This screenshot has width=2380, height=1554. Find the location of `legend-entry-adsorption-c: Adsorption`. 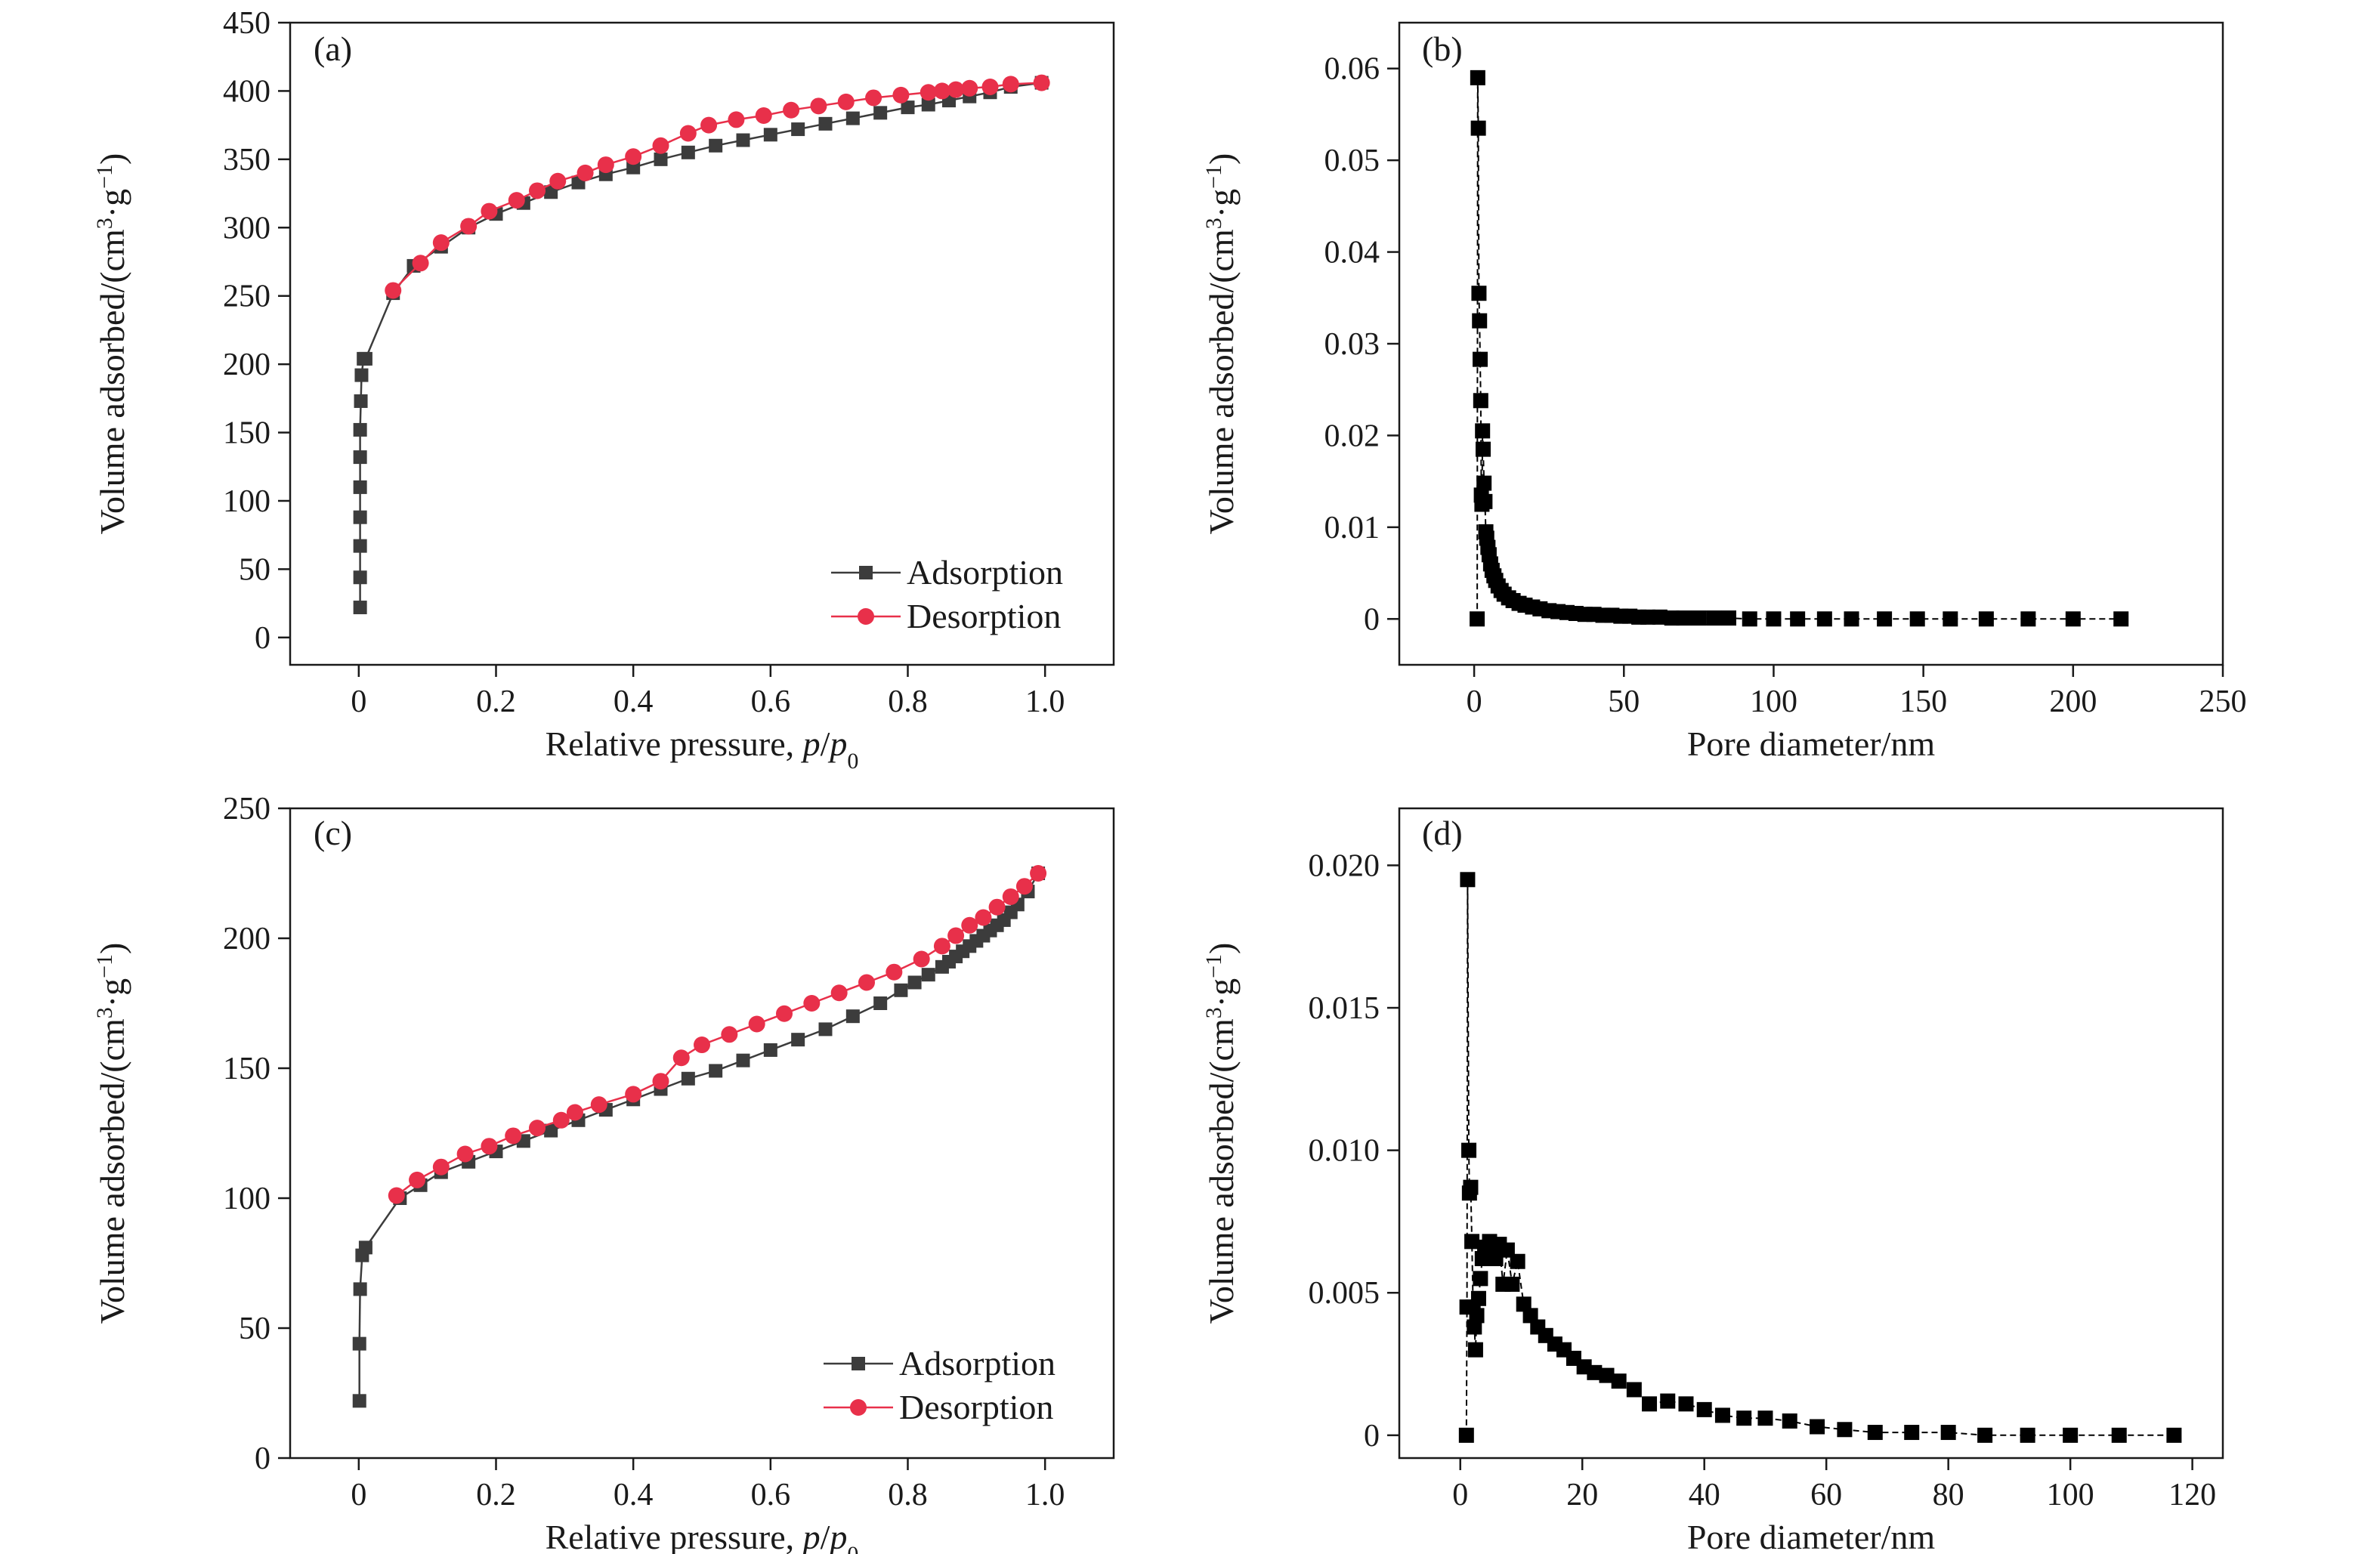

legend-entry-adsorption-c: Adsorption is located at coordinates (940, 1363).